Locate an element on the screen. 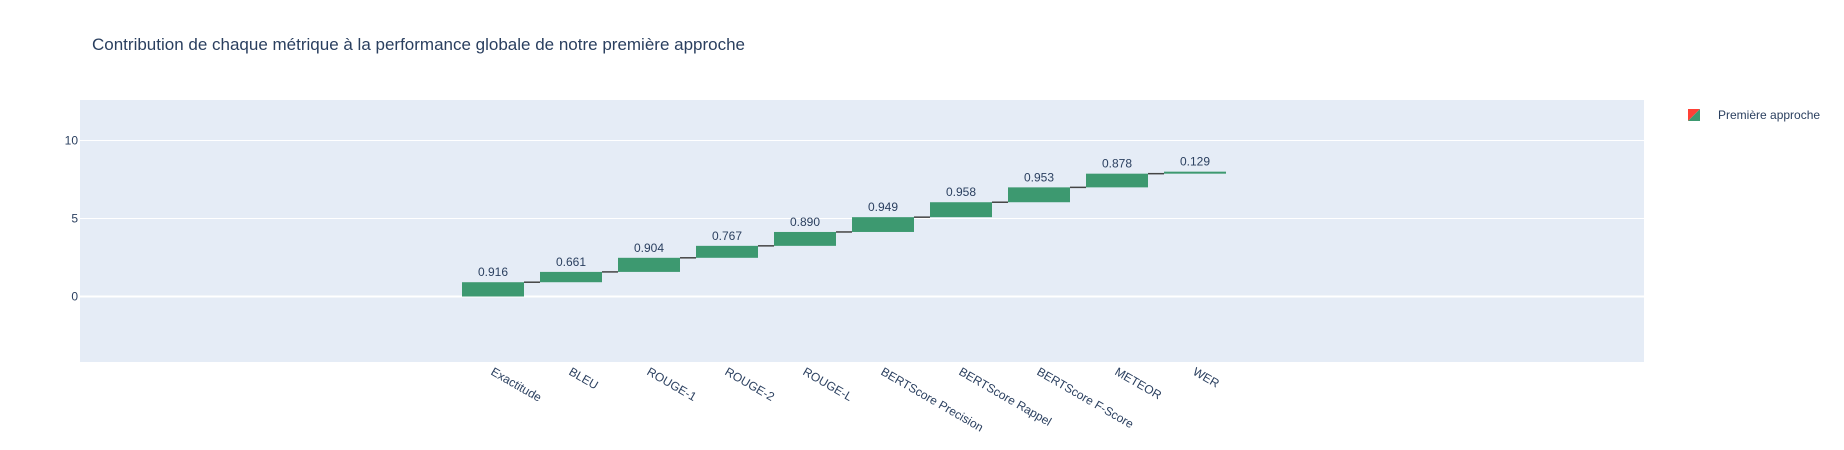 The image size is (1844, 450). legend-swatch is located at coordinates (1694, 115).